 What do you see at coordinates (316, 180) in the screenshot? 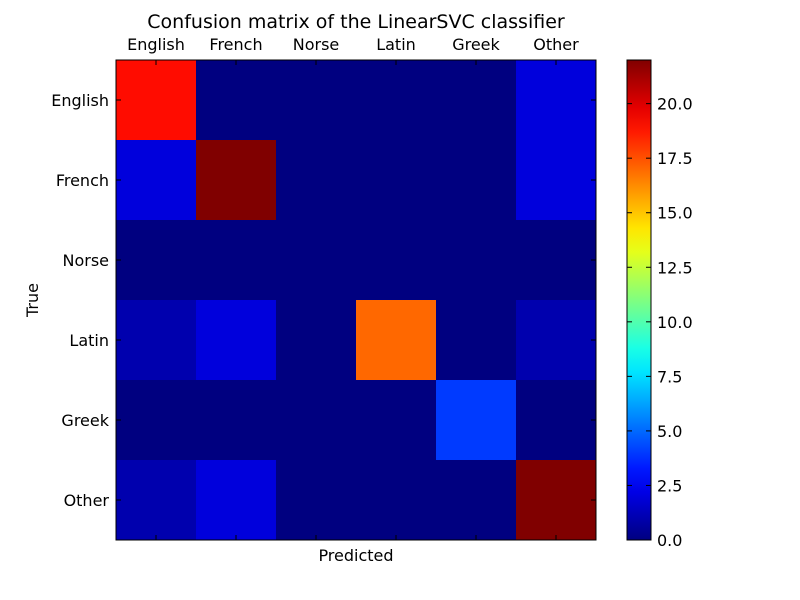
I see `heatmap-cell-french-norse` at bounding box center [316, 180].